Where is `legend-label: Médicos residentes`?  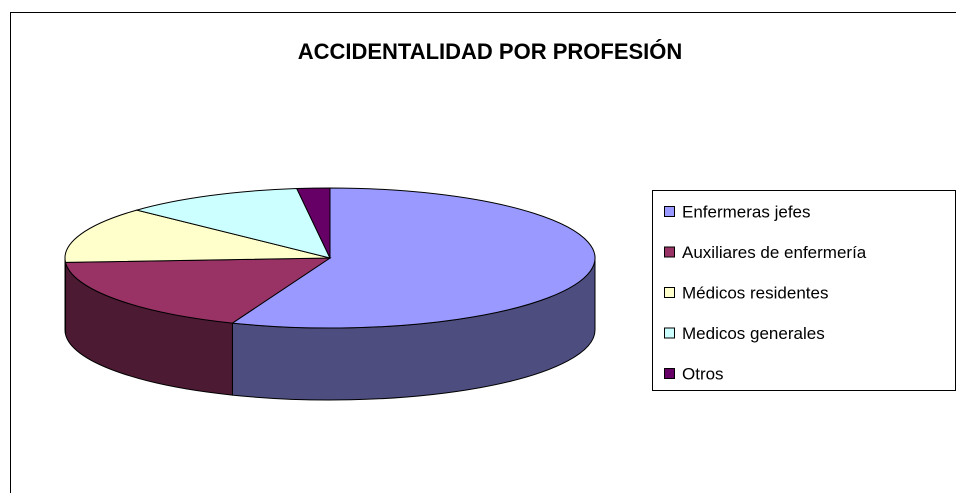
legend-label: Médicos residentes is located at coordinates (755, 292).